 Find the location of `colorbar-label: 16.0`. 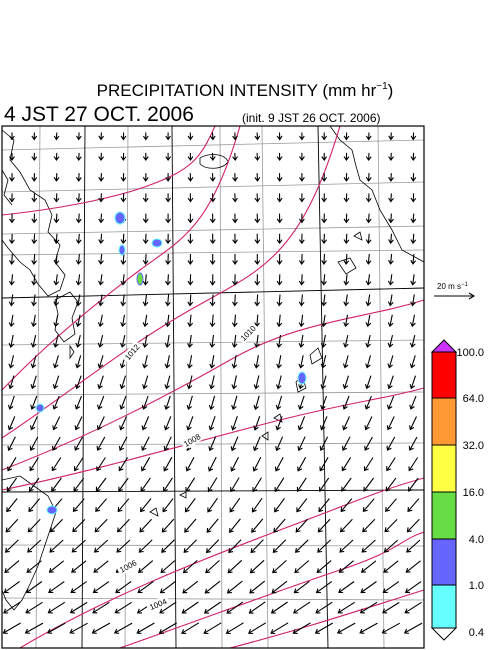

colorbar-label: 16.0 is located at coordinates (473, 493).